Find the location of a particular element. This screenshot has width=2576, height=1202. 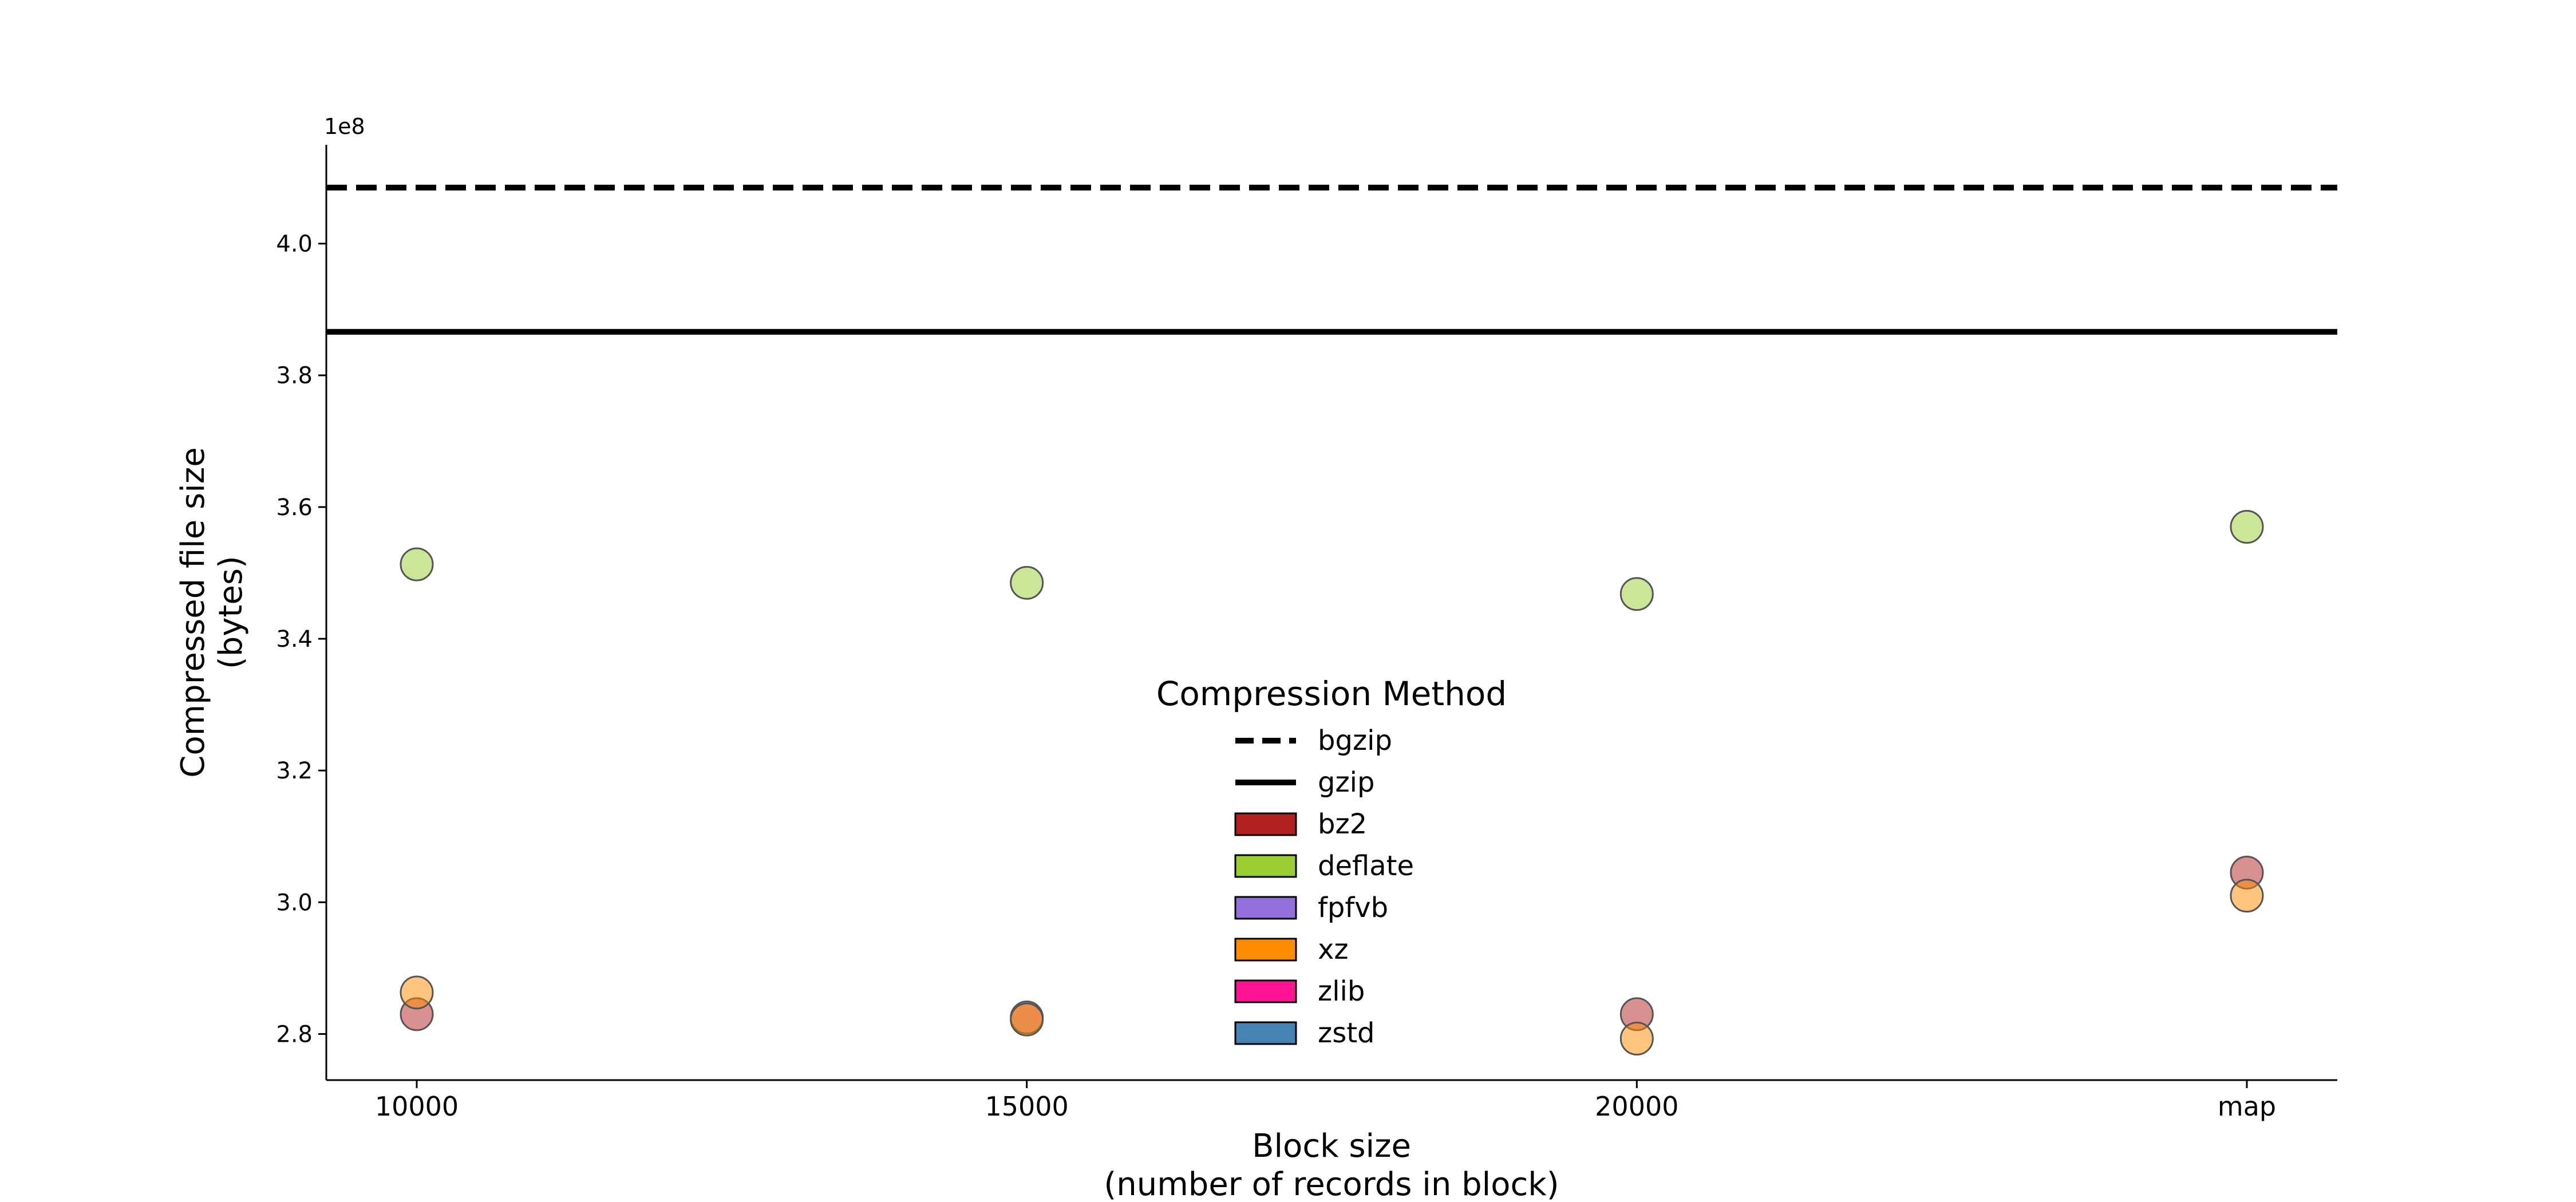

legend-swatch-zlib is located at coordinates (1265, 991).